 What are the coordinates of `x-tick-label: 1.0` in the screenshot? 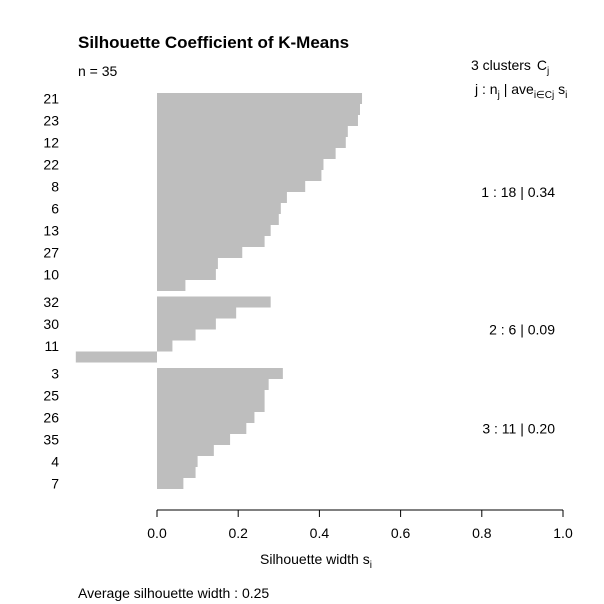 It's located at (563, 533).